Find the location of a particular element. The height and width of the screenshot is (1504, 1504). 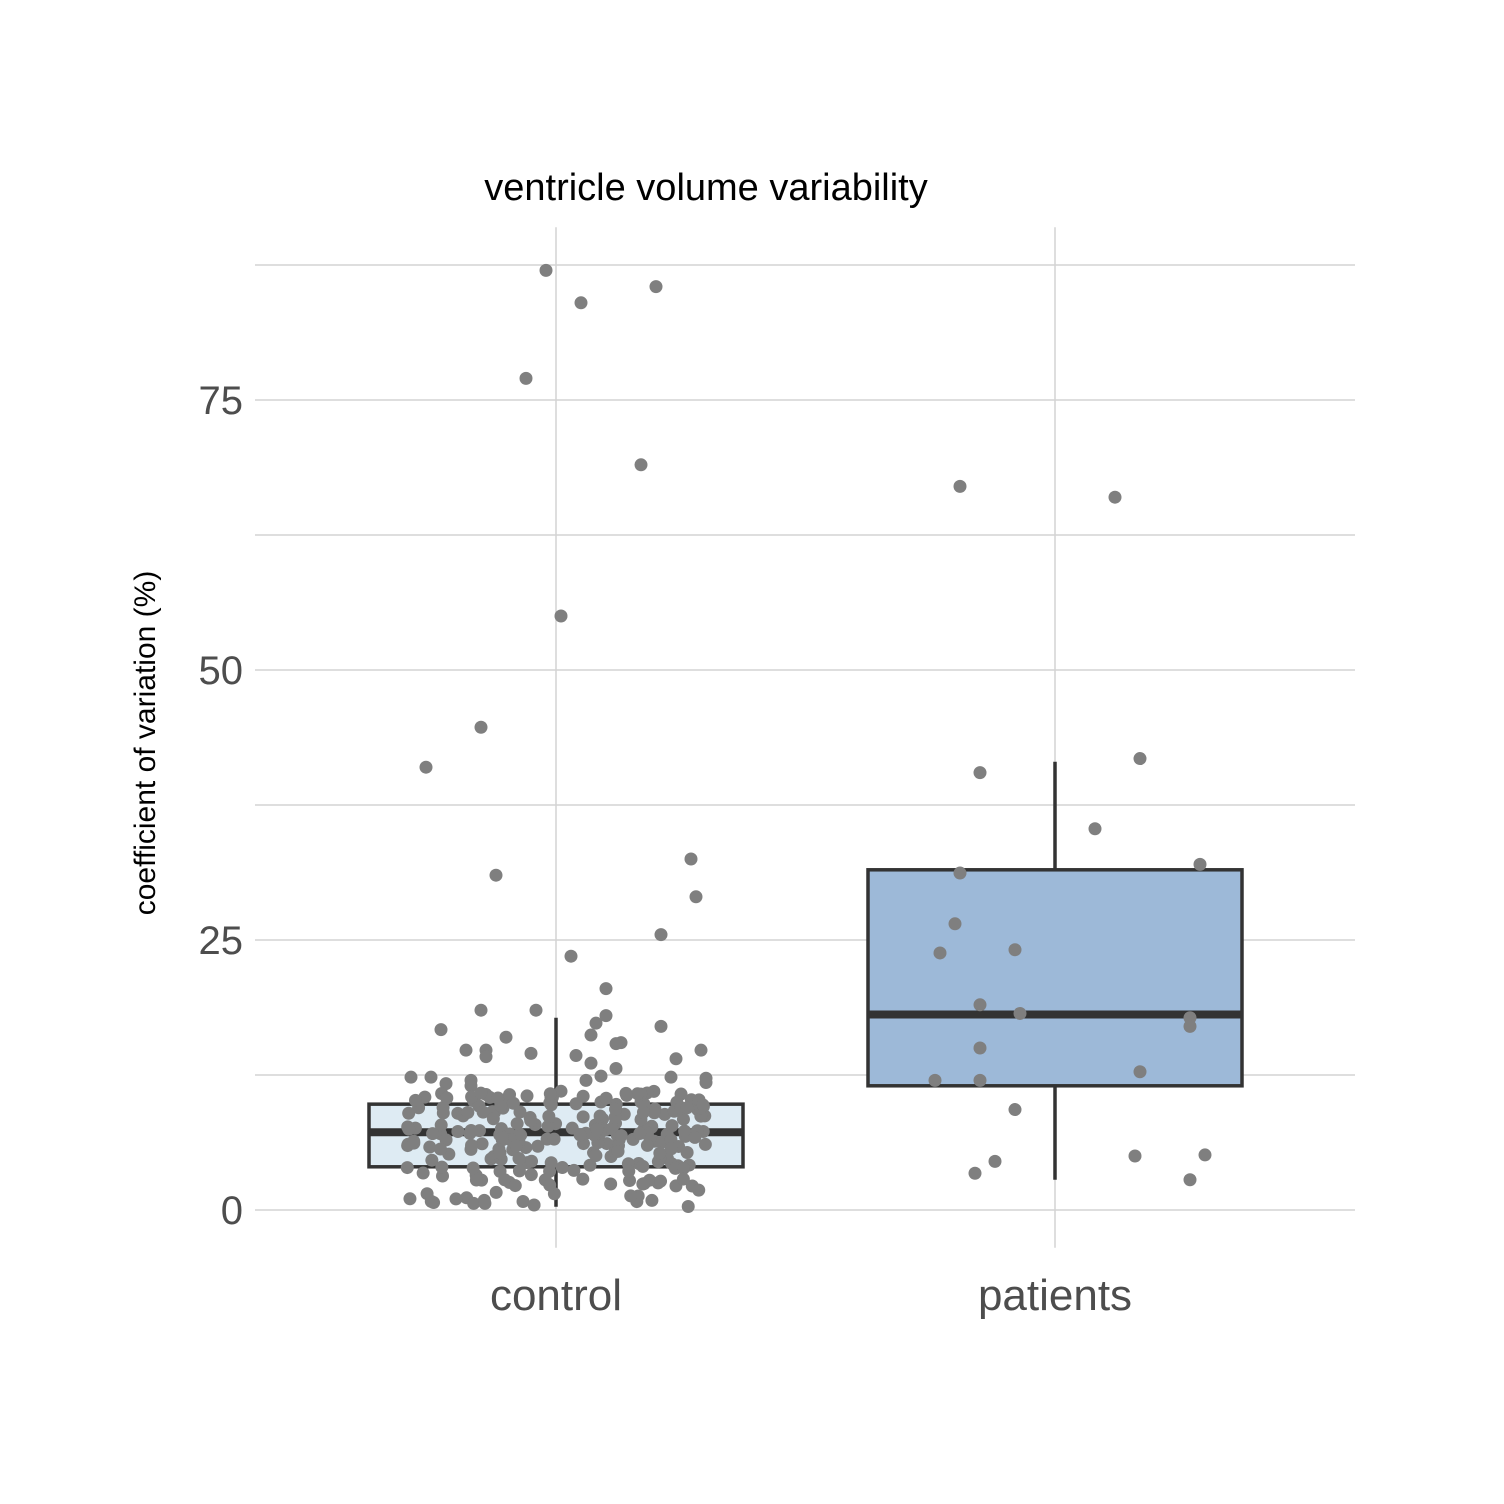

y-tick-label: 50 is located at coordinates (221, 671).